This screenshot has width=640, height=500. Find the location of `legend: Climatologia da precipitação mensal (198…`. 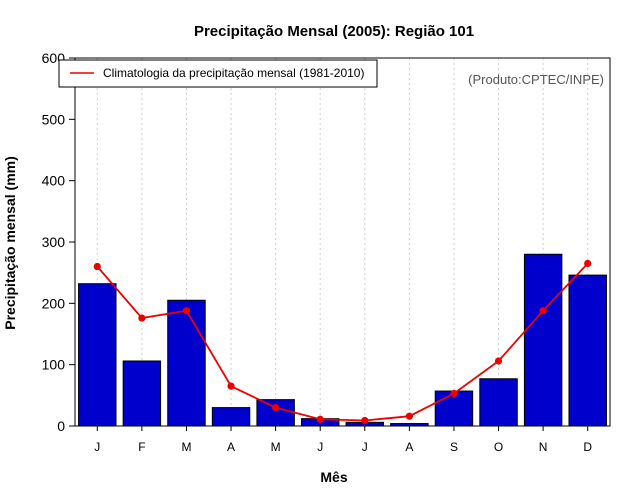

legend: Climatologia da precipitação mensal (198… is located at coordinates (218, 73).